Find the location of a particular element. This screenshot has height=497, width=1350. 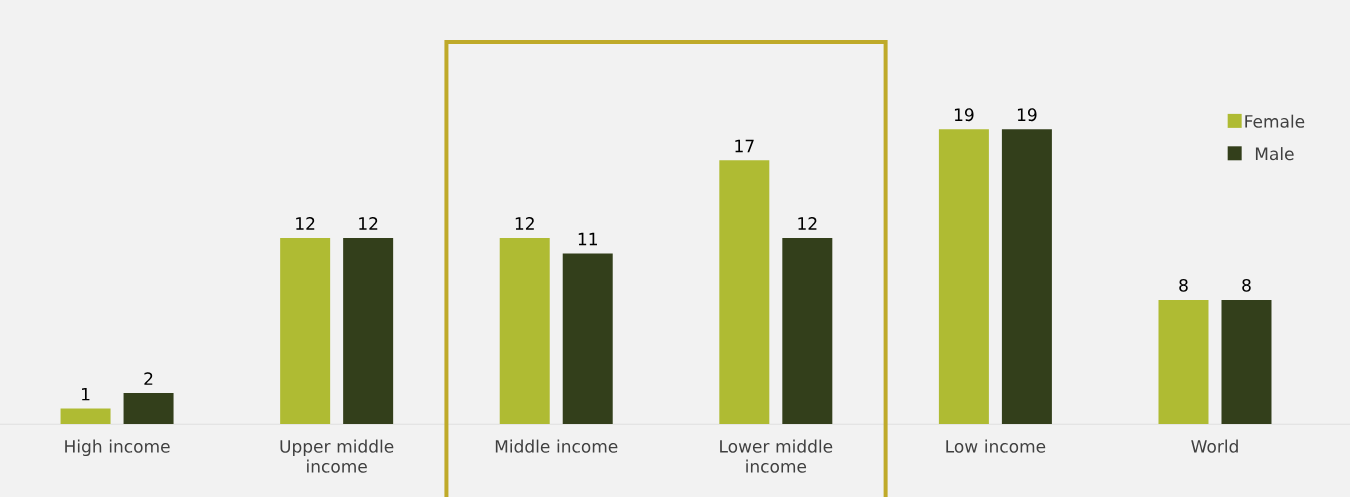

legend-label: Female is located at coordinates (1275, 121).